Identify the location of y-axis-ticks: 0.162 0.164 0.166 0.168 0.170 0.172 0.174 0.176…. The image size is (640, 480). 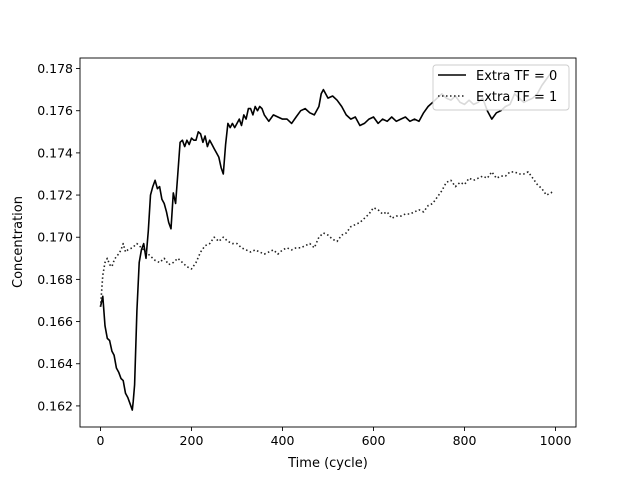
(58, 237).